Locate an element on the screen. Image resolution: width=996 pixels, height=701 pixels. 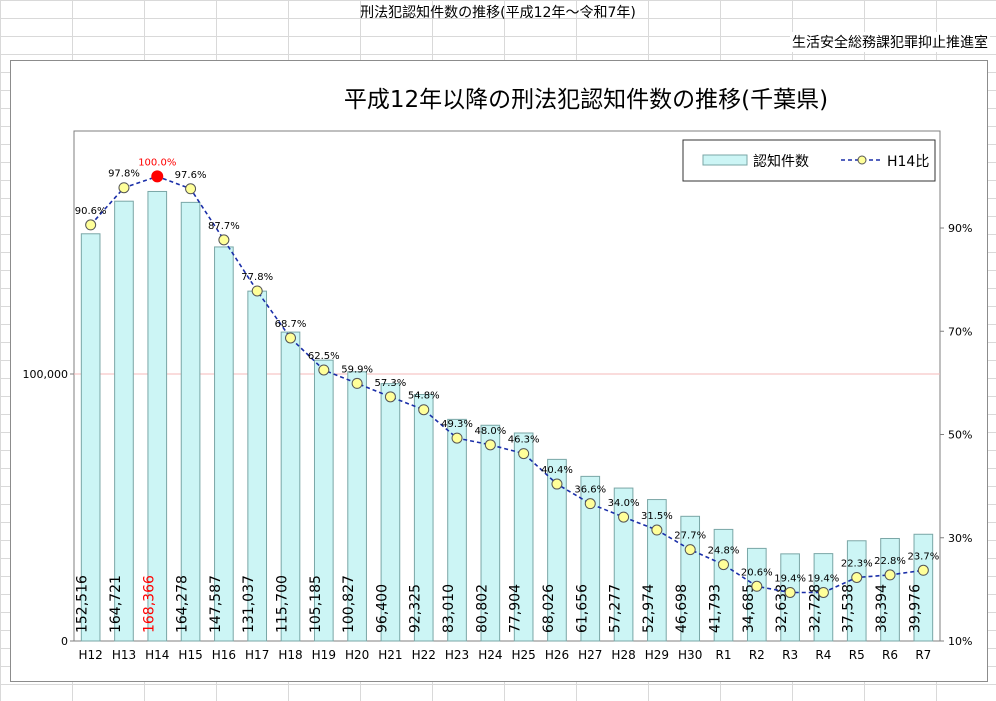
bar-value-label-H24: 80,802 is located at coordinates (482, 608).